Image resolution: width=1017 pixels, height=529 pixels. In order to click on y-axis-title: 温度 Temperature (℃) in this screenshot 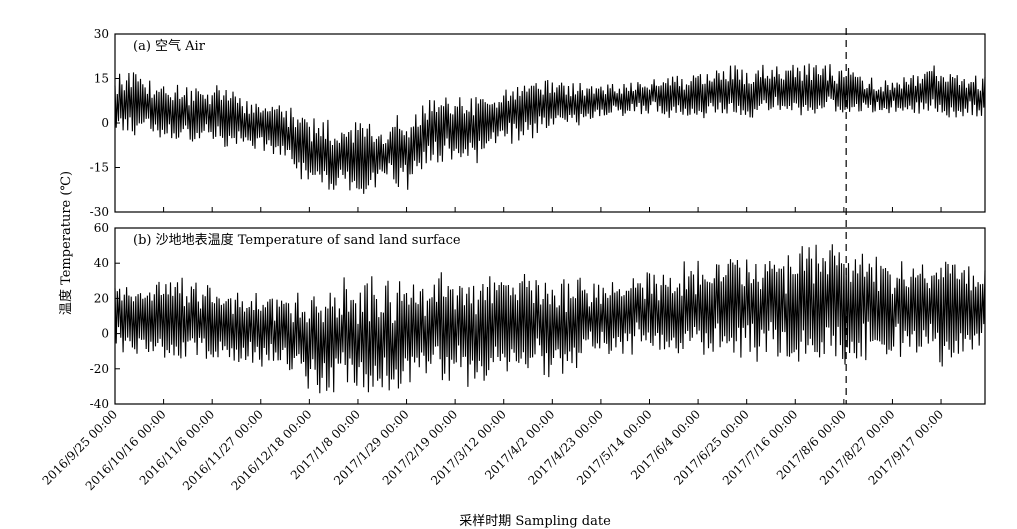, I will do `click(66, 243)`.